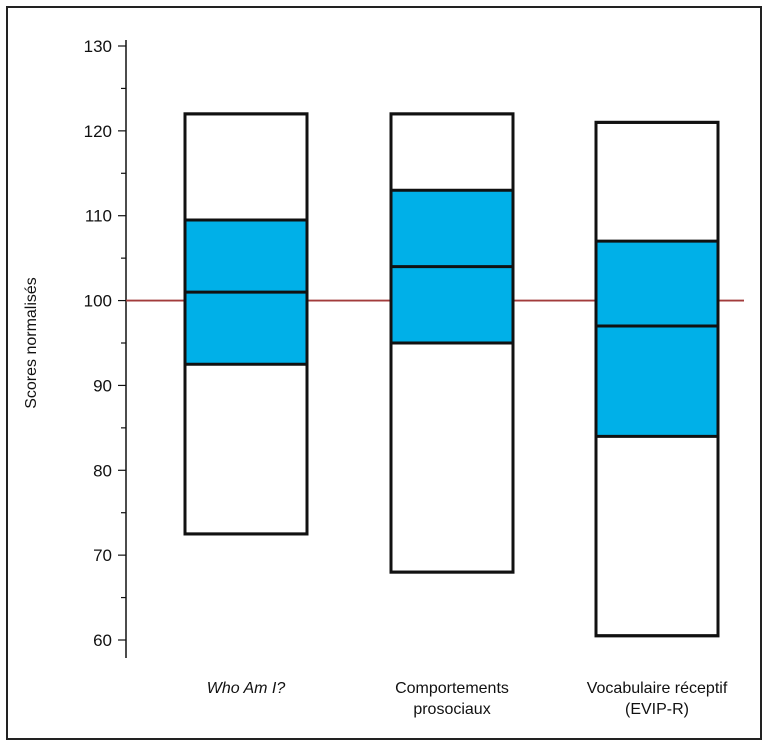  I want to click on y-tick-label: 100, so click(98, 301).